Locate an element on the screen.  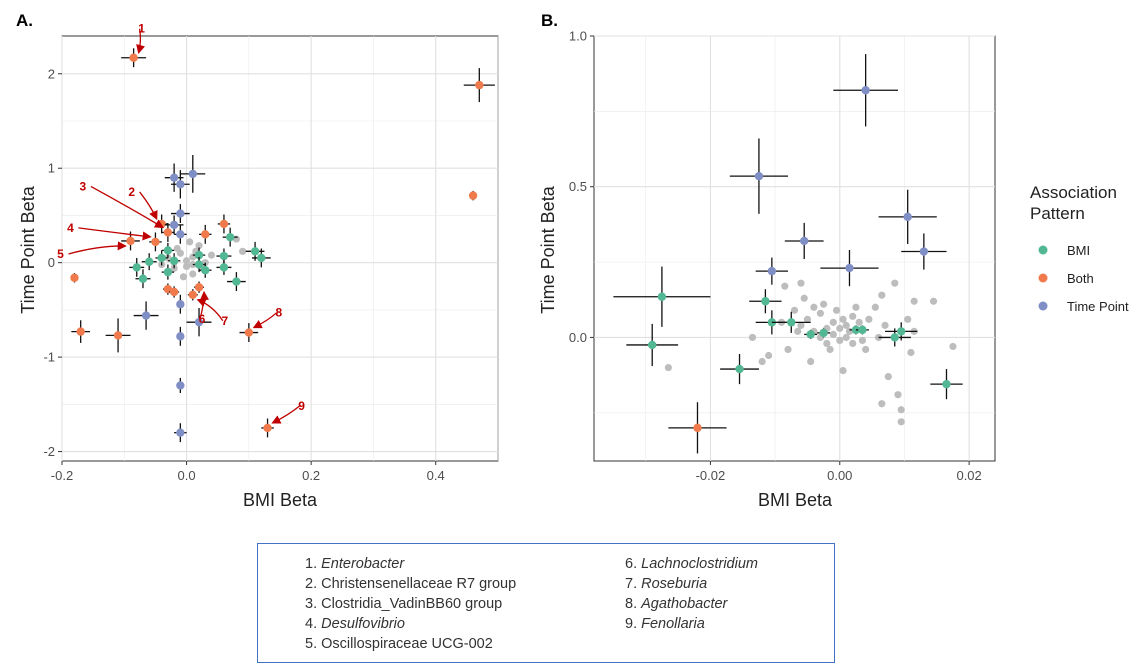
panel-a-x-axis-title: BMI Beta is located at coordinates (280, 500).